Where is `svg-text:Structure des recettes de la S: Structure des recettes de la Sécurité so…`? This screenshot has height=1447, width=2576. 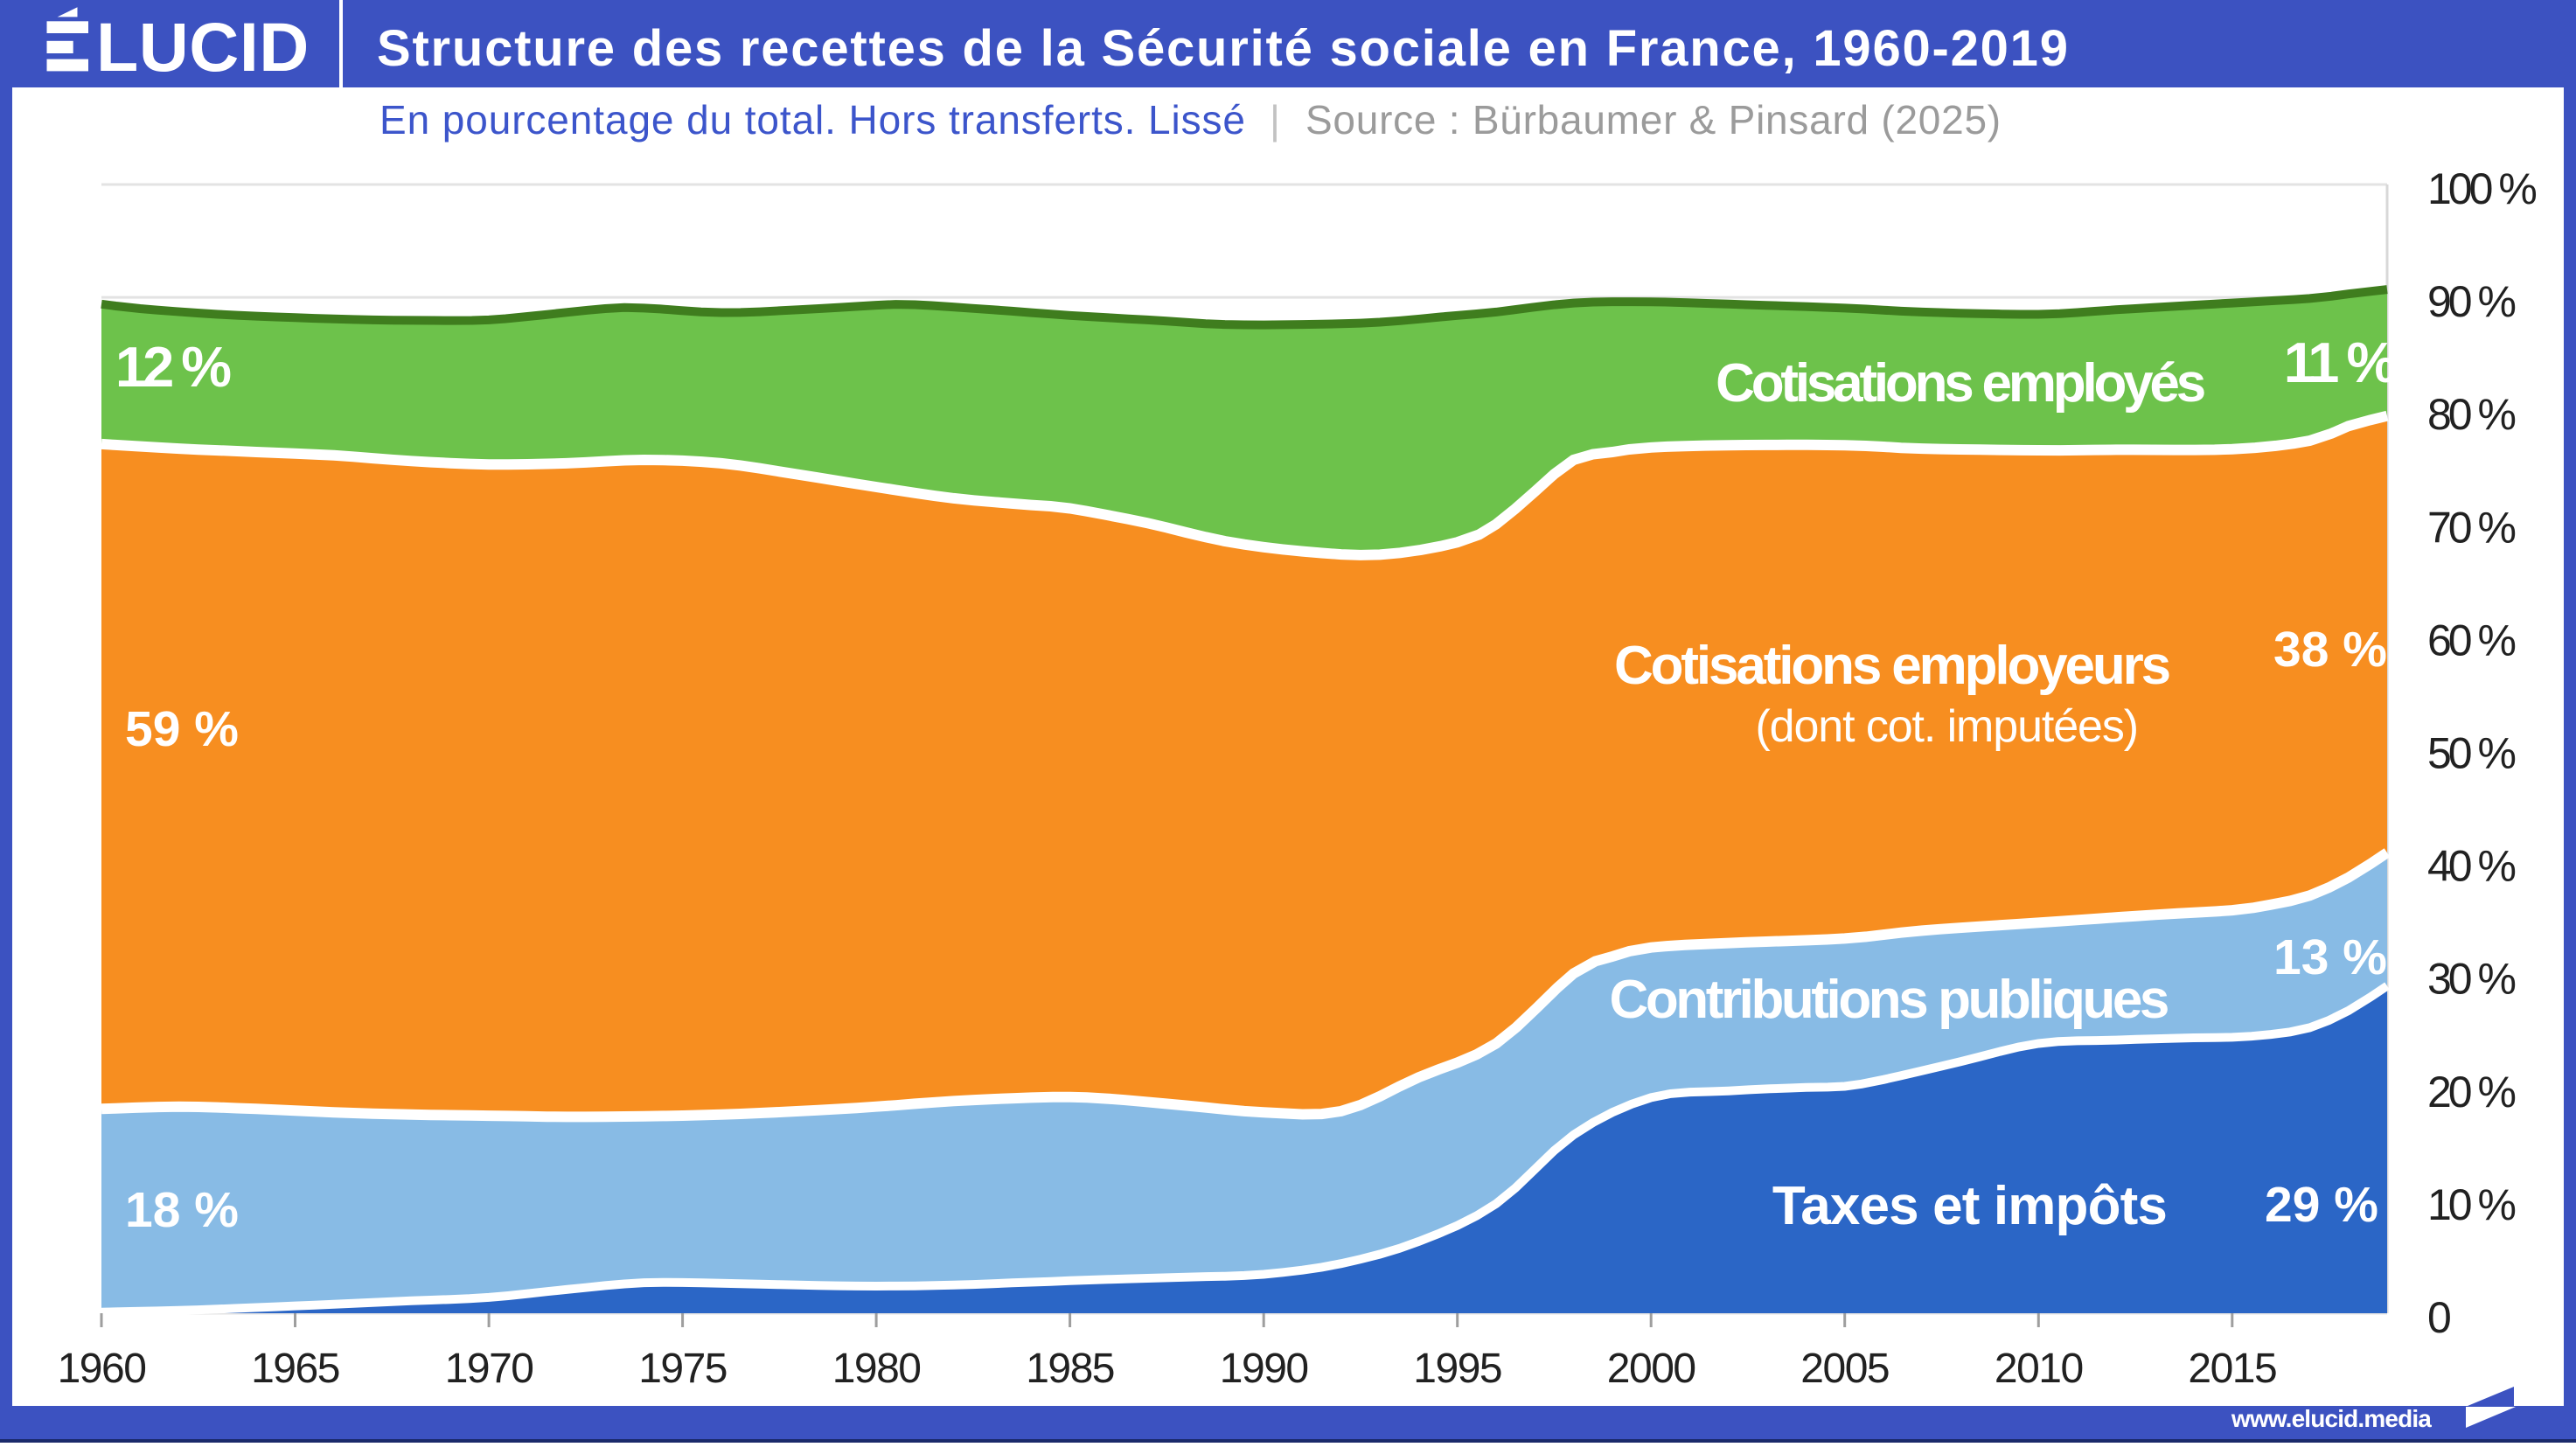 svg-text:Structure des recettes de la S: Structure des recettes de la Sécurité so… is located at coordinates (1223, 48).